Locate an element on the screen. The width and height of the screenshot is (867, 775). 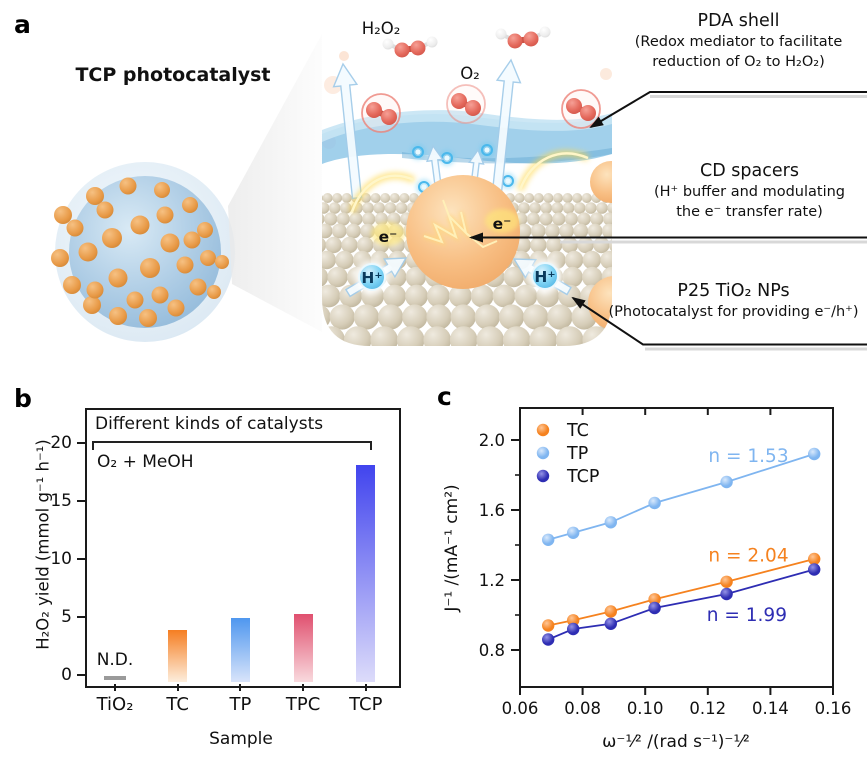
panel-a-title: TCP photocatalyst is located at coordinates (173, 75).